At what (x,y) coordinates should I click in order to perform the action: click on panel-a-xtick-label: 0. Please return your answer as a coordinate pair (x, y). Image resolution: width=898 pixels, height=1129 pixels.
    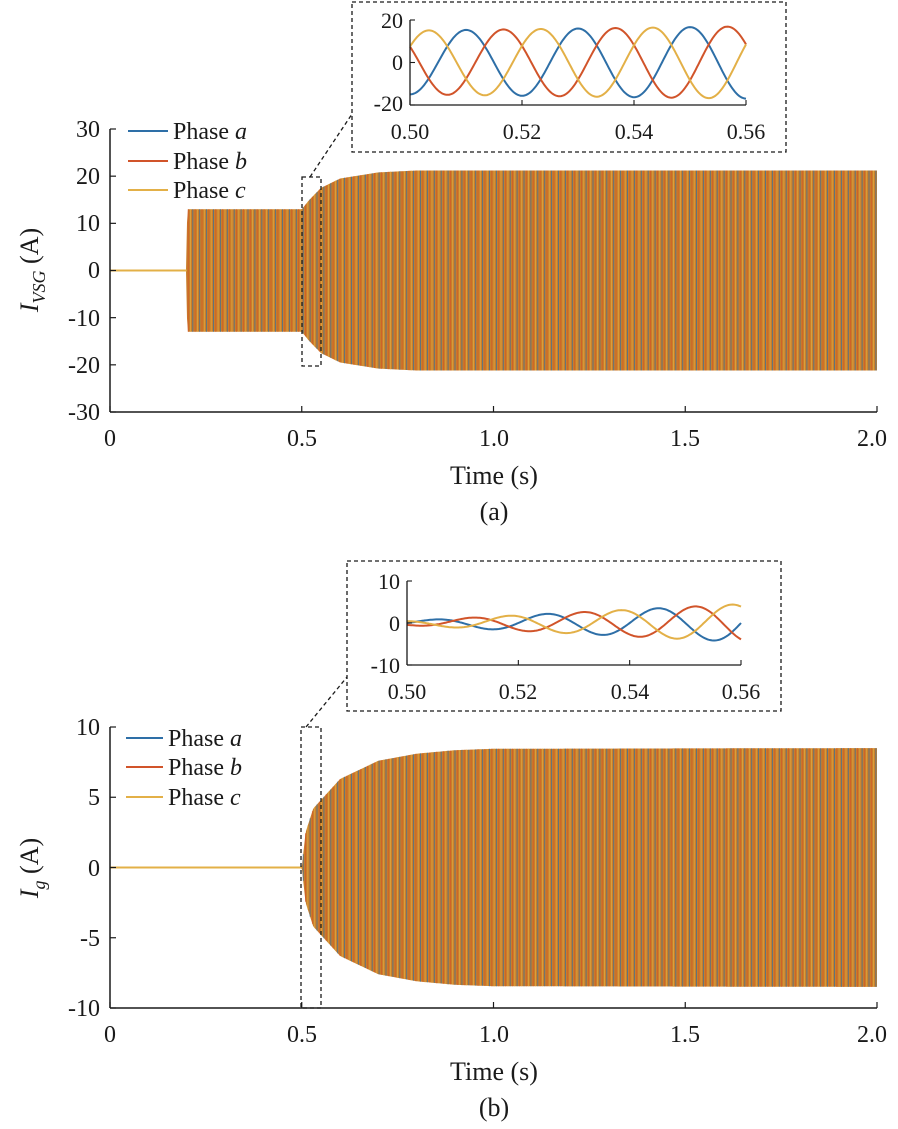
    Looking at the image, I should click on (110, 439).